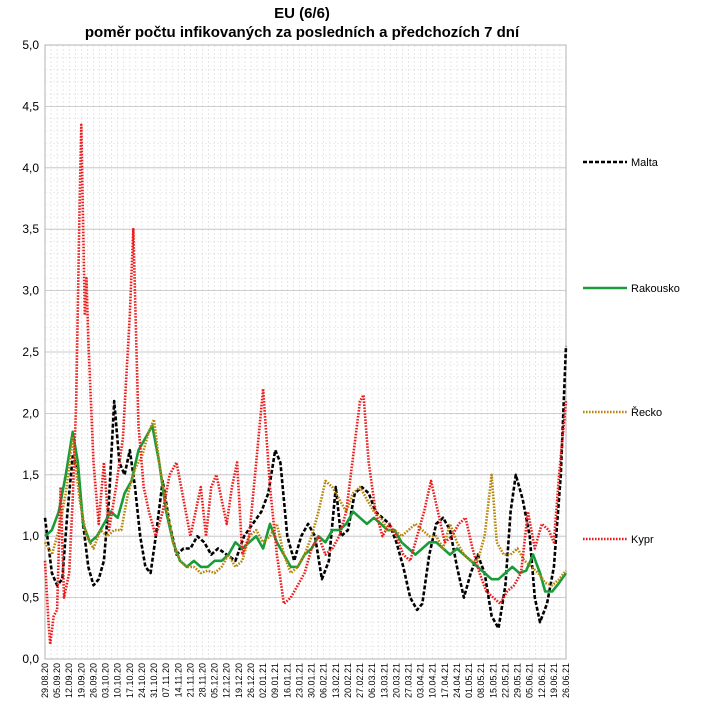 The width and height of the screenshot is (708, 706). Describe the element at coordinates (530, 680) in the screenshot. I see `x-tick-label: 05.06.21` at that location.